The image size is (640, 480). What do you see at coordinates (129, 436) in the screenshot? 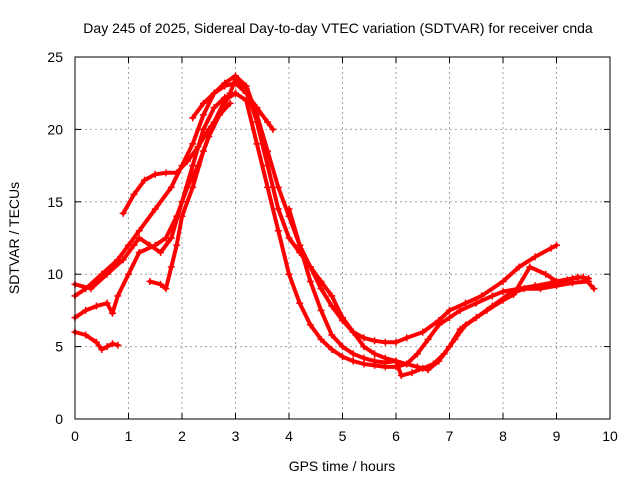
I see `x-tick-label: 1` at bounding box center [129, 436].